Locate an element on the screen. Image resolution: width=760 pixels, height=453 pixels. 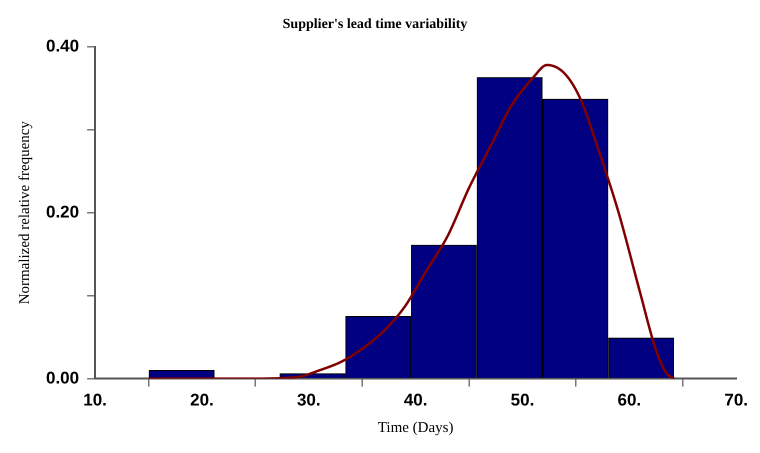
y-tick-label: 0.20 is located at coordinates (63, 212).